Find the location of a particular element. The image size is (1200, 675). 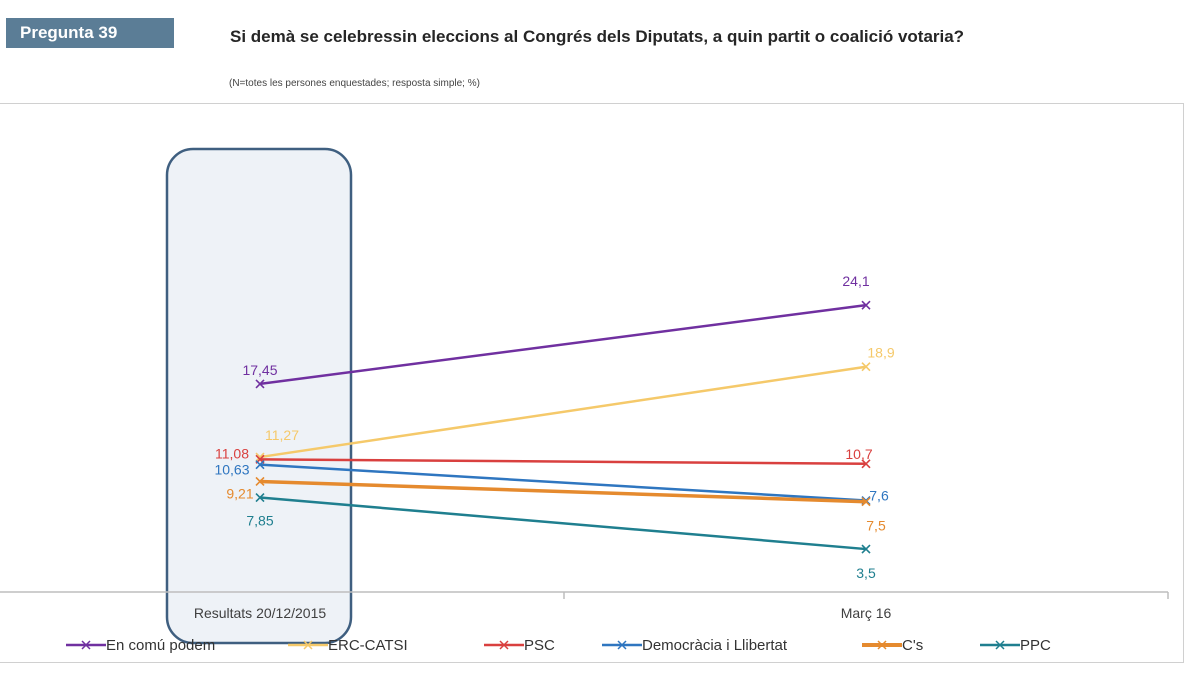

x-tick-label: Març 16 is located at coordinates (866, 613).